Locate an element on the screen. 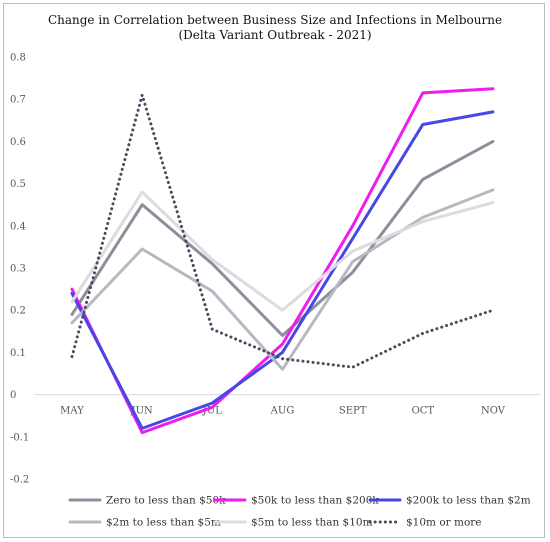  x-tick-label: JUL is located at coordinates (212, 411).